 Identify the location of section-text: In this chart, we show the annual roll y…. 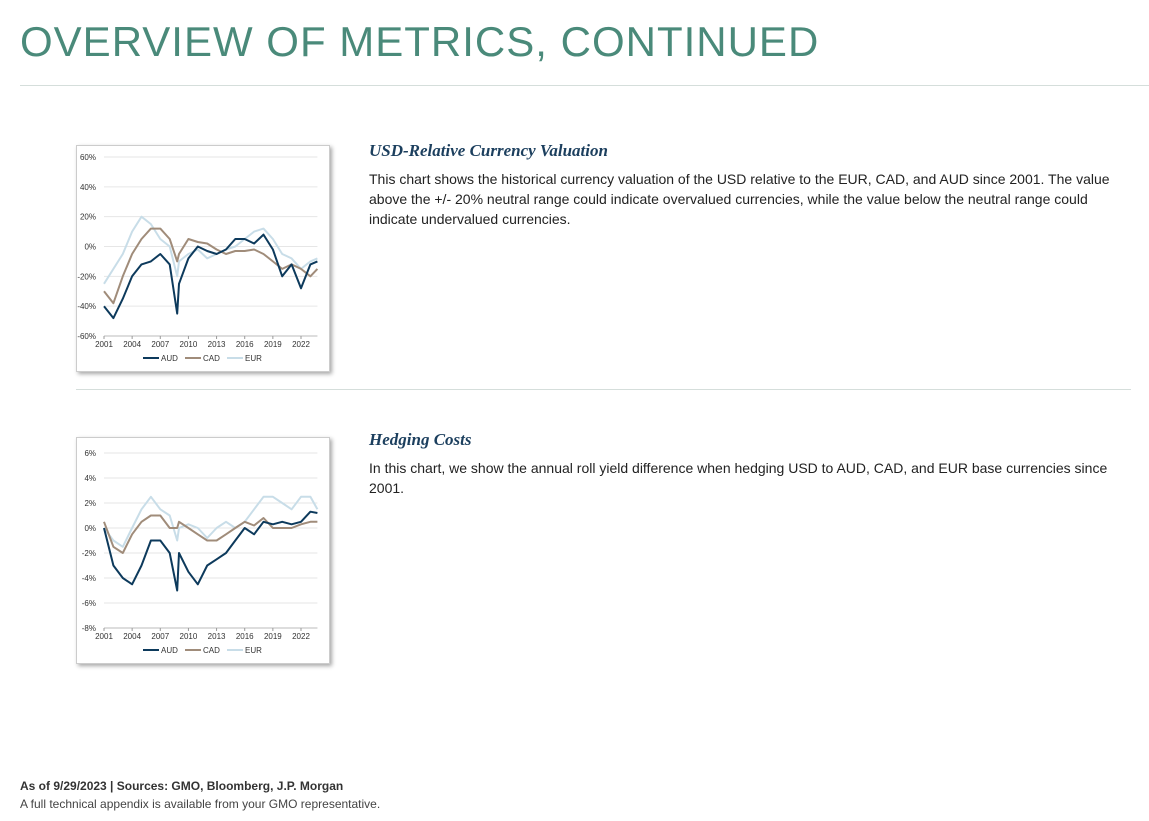
(738, 478).